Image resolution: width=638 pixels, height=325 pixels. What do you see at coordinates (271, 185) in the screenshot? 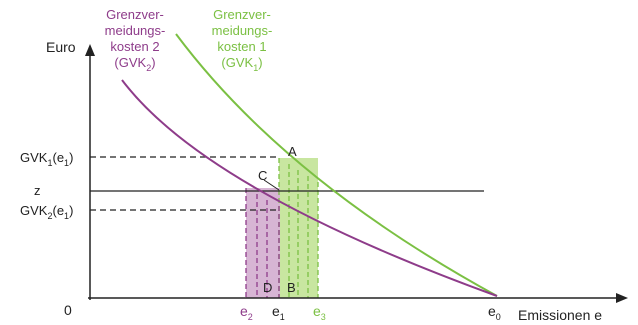
I see `point-c-pointer` at bounding box center [271, 185].